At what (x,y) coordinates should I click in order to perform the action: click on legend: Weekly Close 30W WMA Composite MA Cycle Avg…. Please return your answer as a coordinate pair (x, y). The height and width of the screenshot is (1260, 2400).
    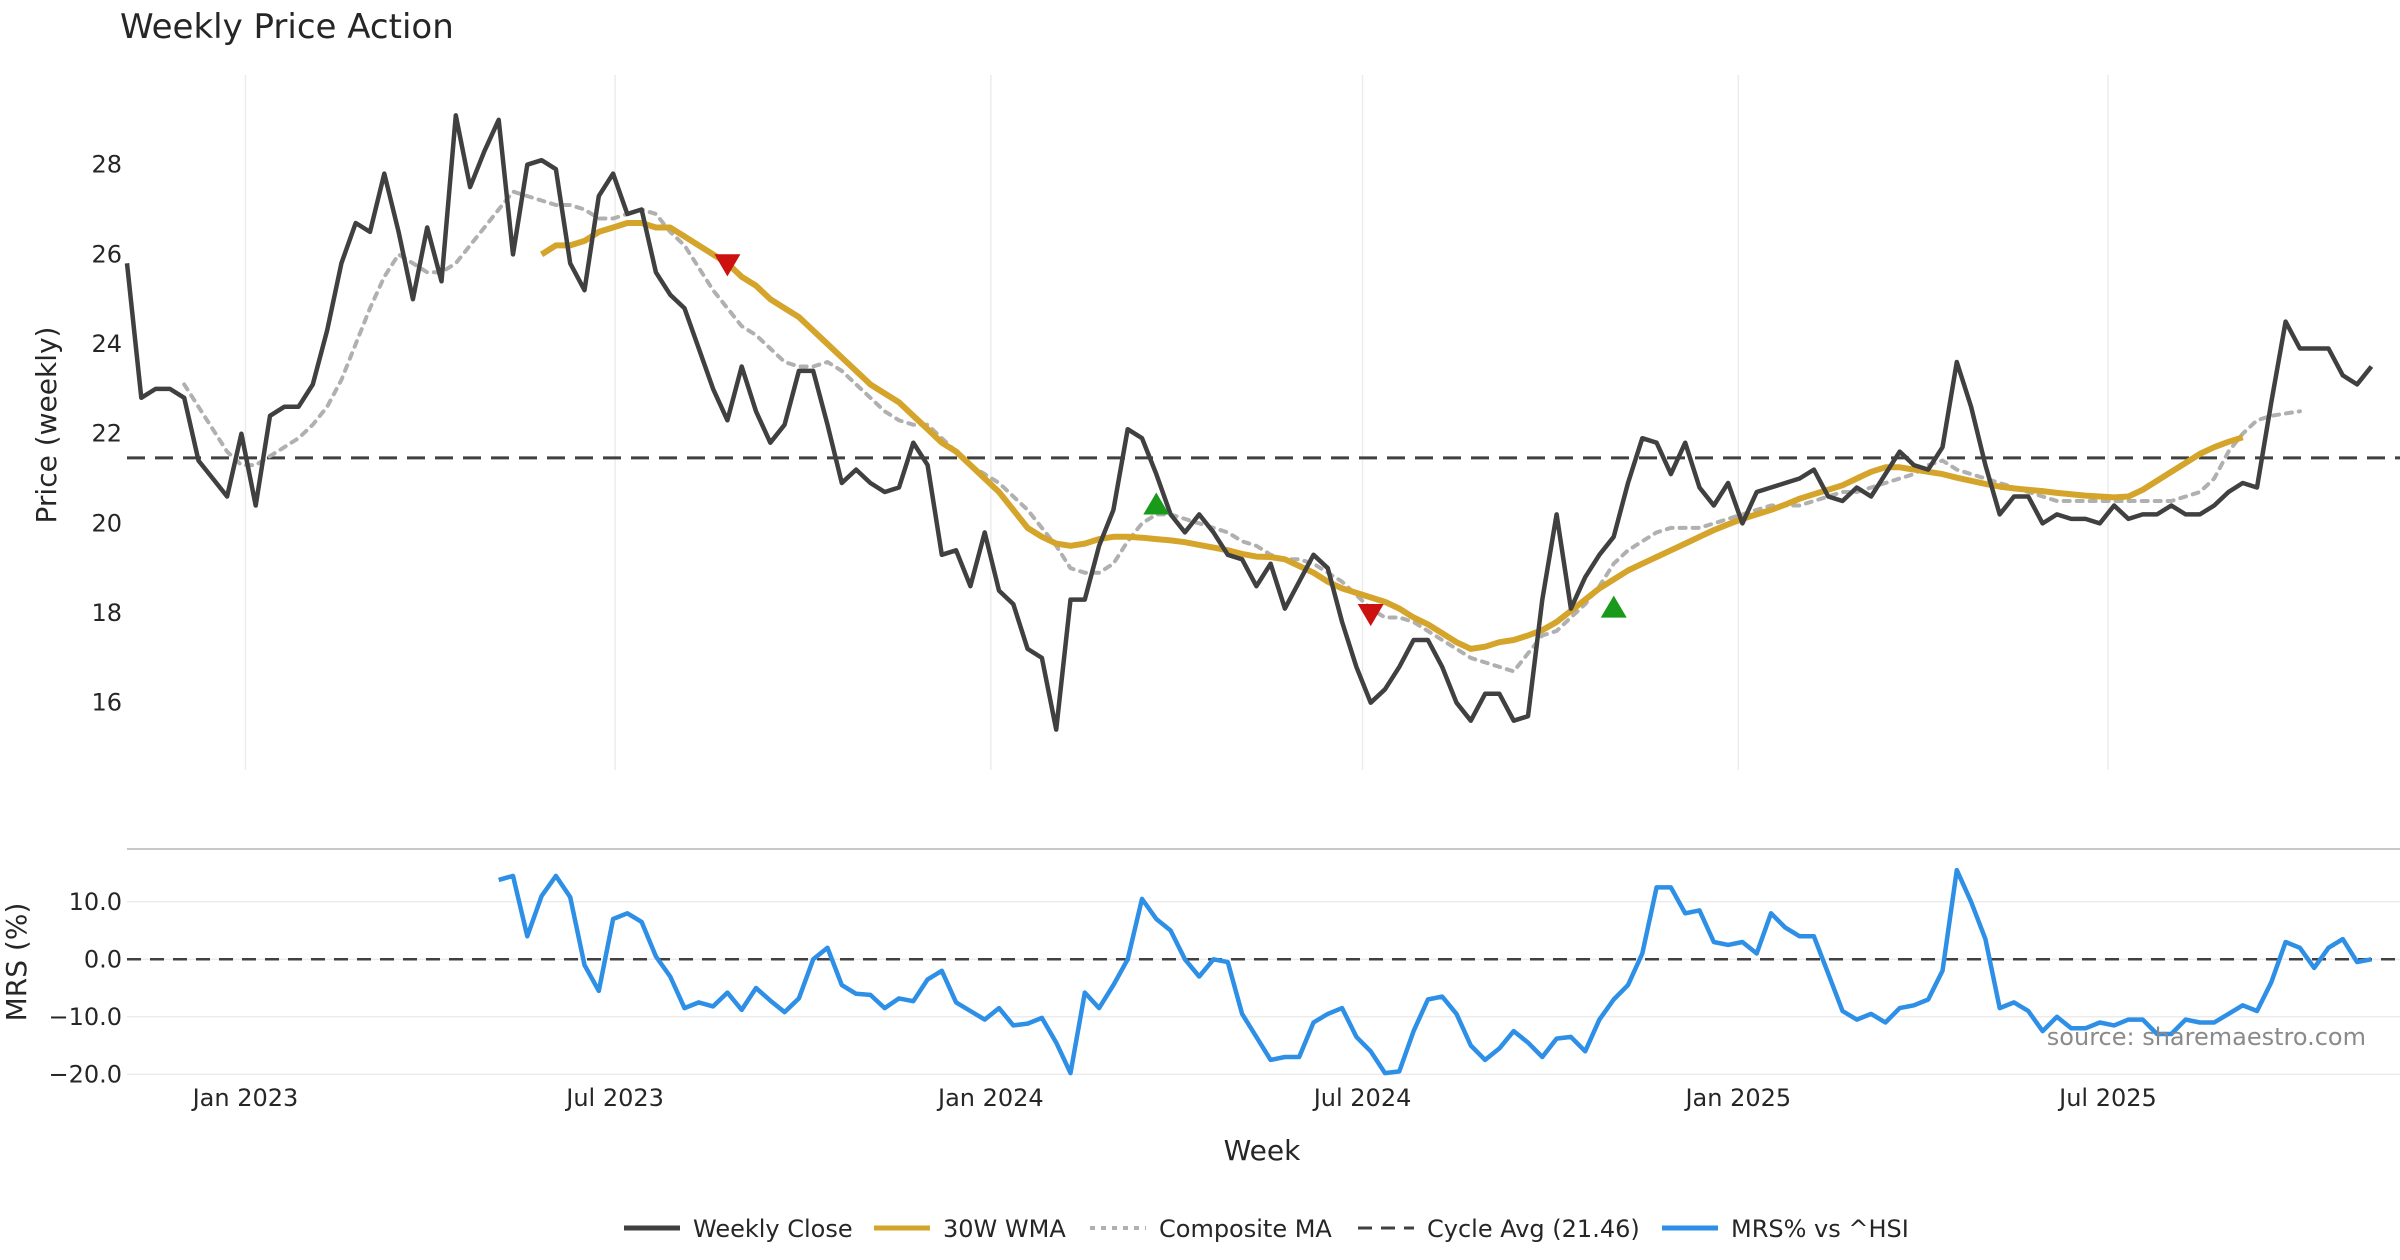
    Looking at the image, I should click on (1266, 1229).